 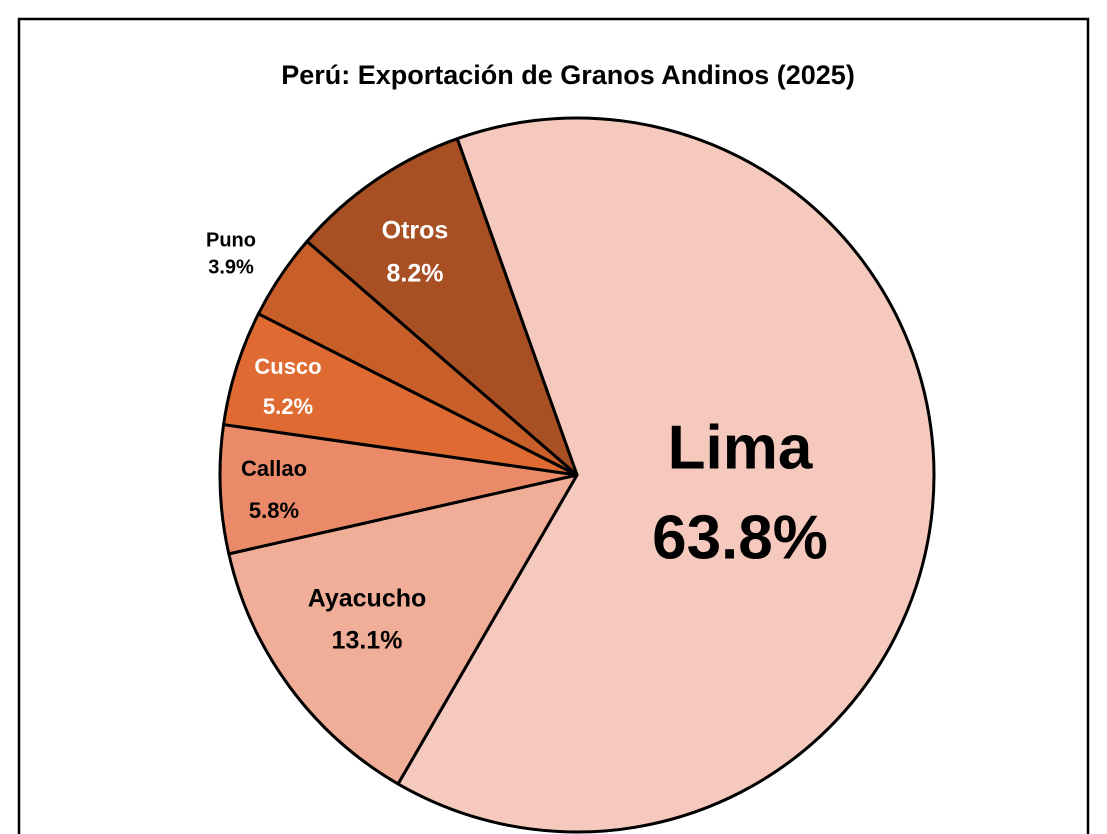 I want to click on slice-label: Cusco, so click(x=287, y=366).